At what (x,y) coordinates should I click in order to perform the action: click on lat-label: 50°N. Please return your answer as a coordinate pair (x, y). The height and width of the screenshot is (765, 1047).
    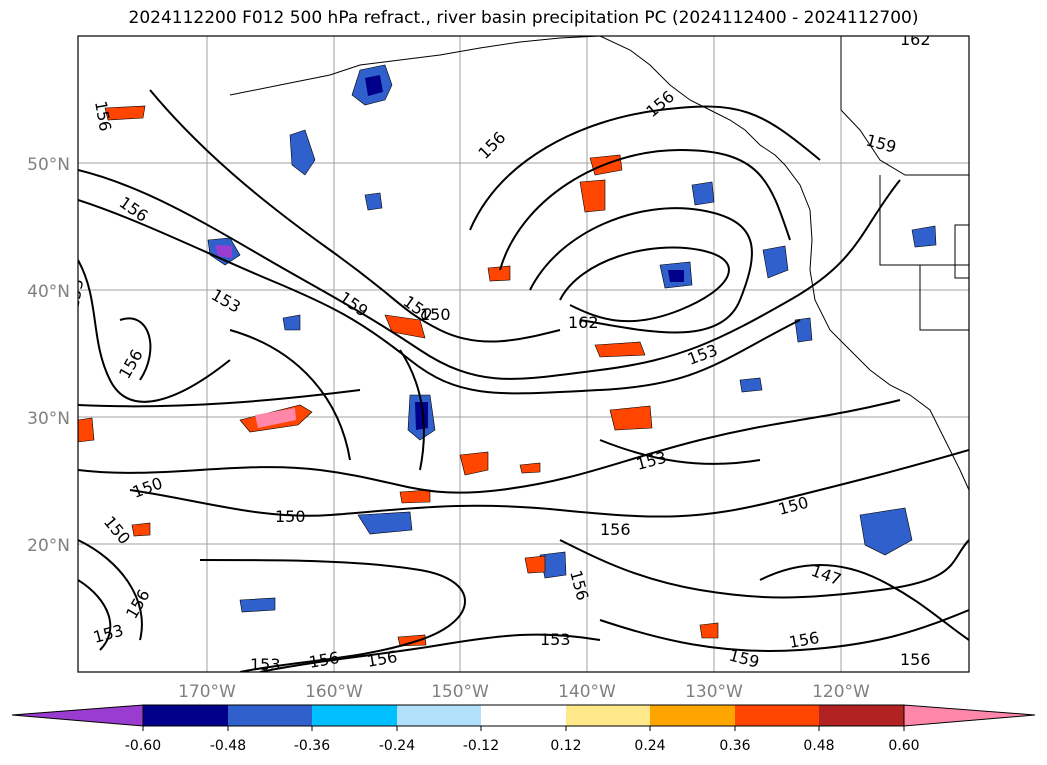
    Looking at the image, I should click on (48, 165).